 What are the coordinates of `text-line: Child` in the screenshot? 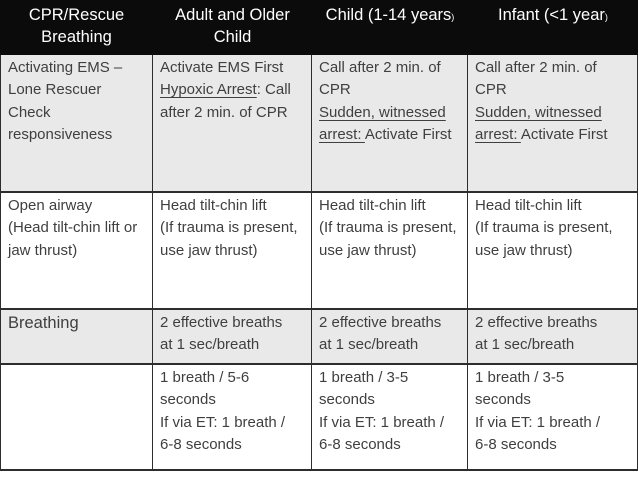 It's located at (232, 37).